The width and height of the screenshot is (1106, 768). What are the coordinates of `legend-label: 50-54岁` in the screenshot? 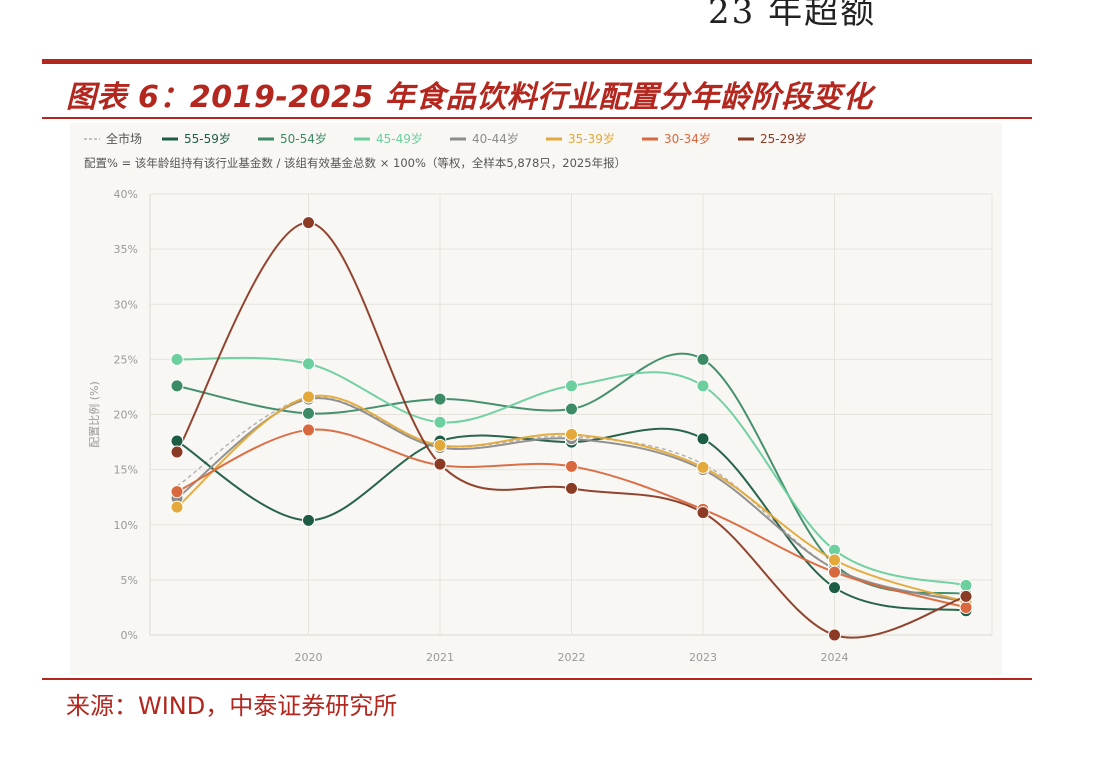 It's located at (303, 138).